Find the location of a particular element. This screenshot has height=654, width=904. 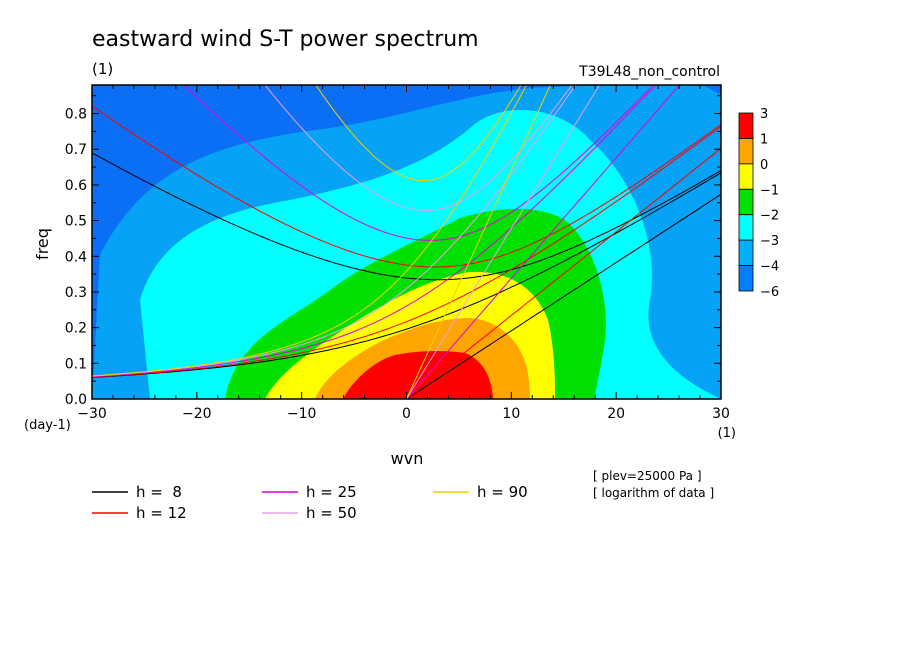

note-logarithm: [ logarithm of data ] is located at coordinates (653, 493).